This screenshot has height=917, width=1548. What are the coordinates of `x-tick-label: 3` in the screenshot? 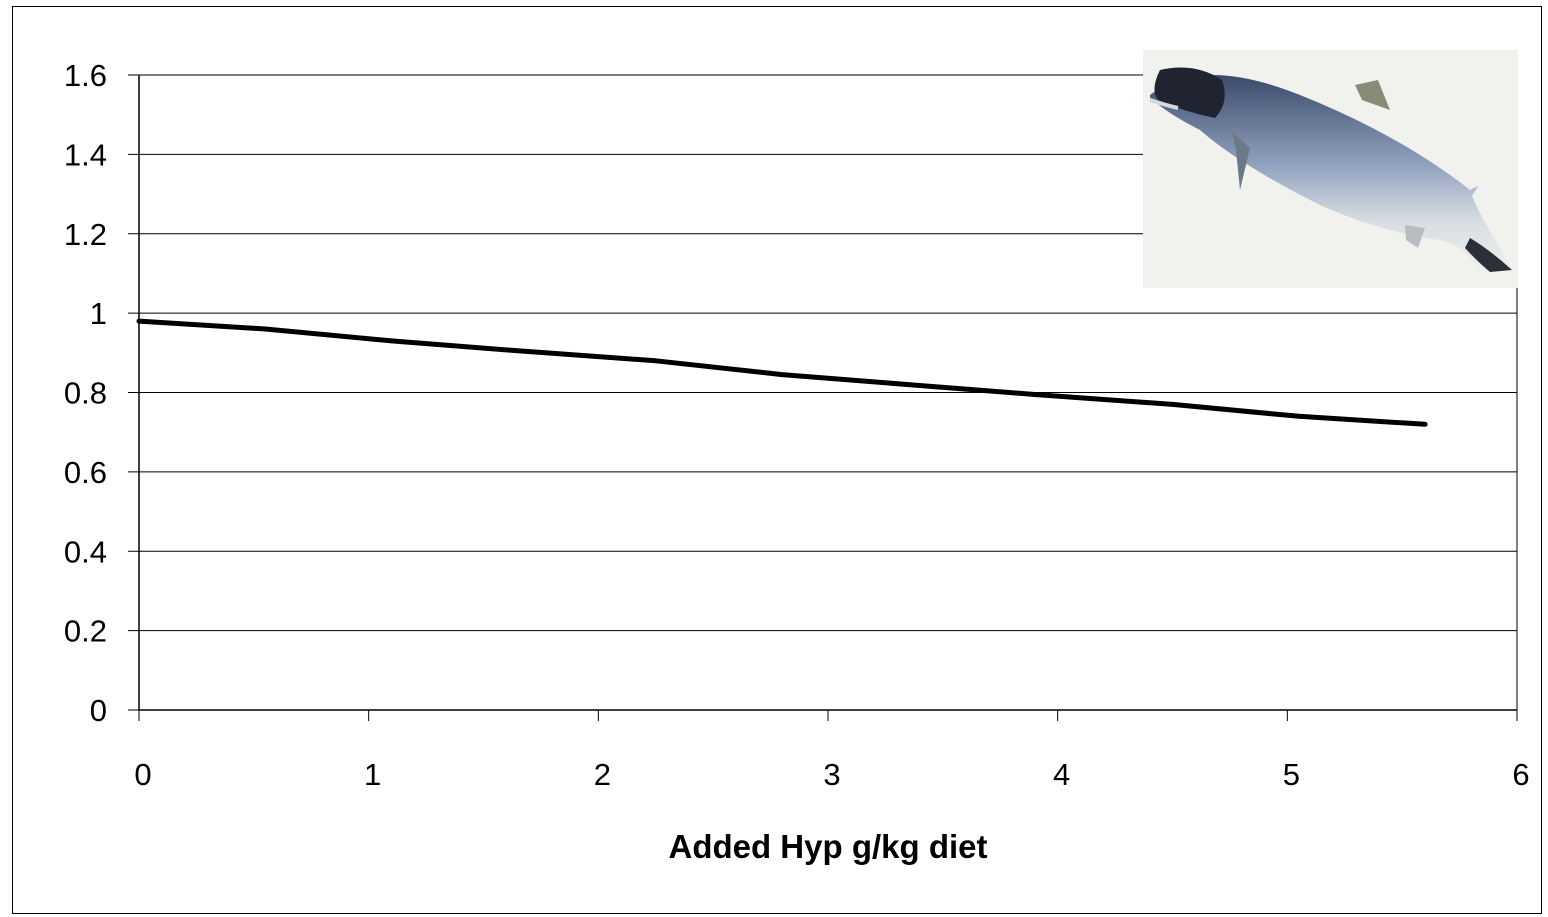 It's located at (831, 774).